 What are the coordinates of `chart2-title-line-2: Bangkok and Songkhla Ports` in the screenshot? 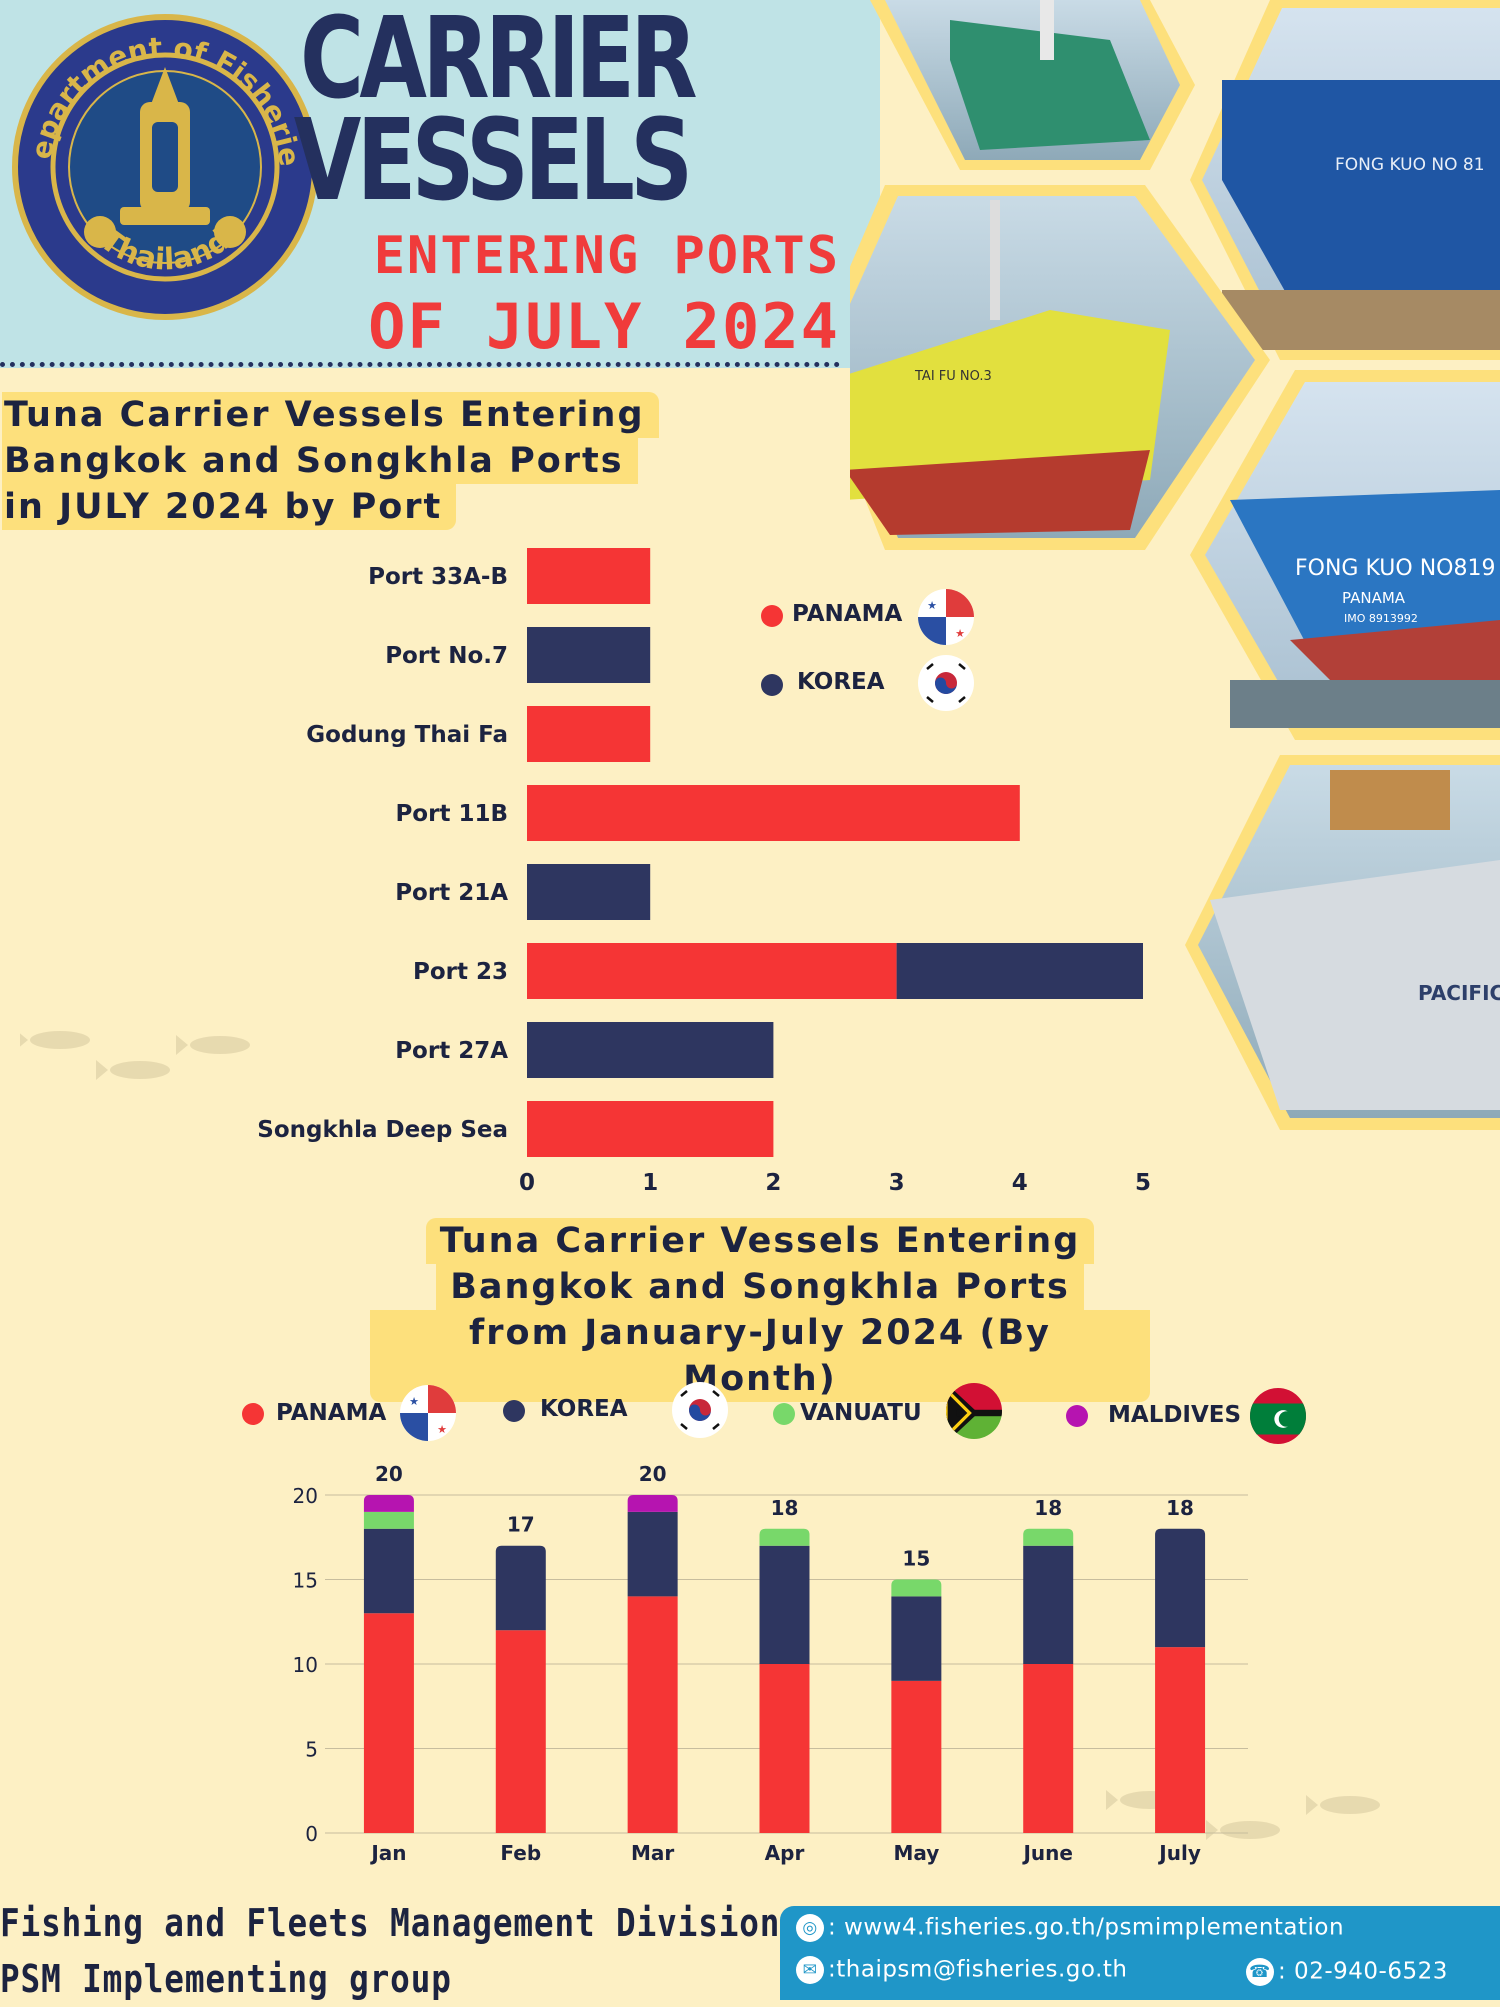 It's located at (760, 1287).